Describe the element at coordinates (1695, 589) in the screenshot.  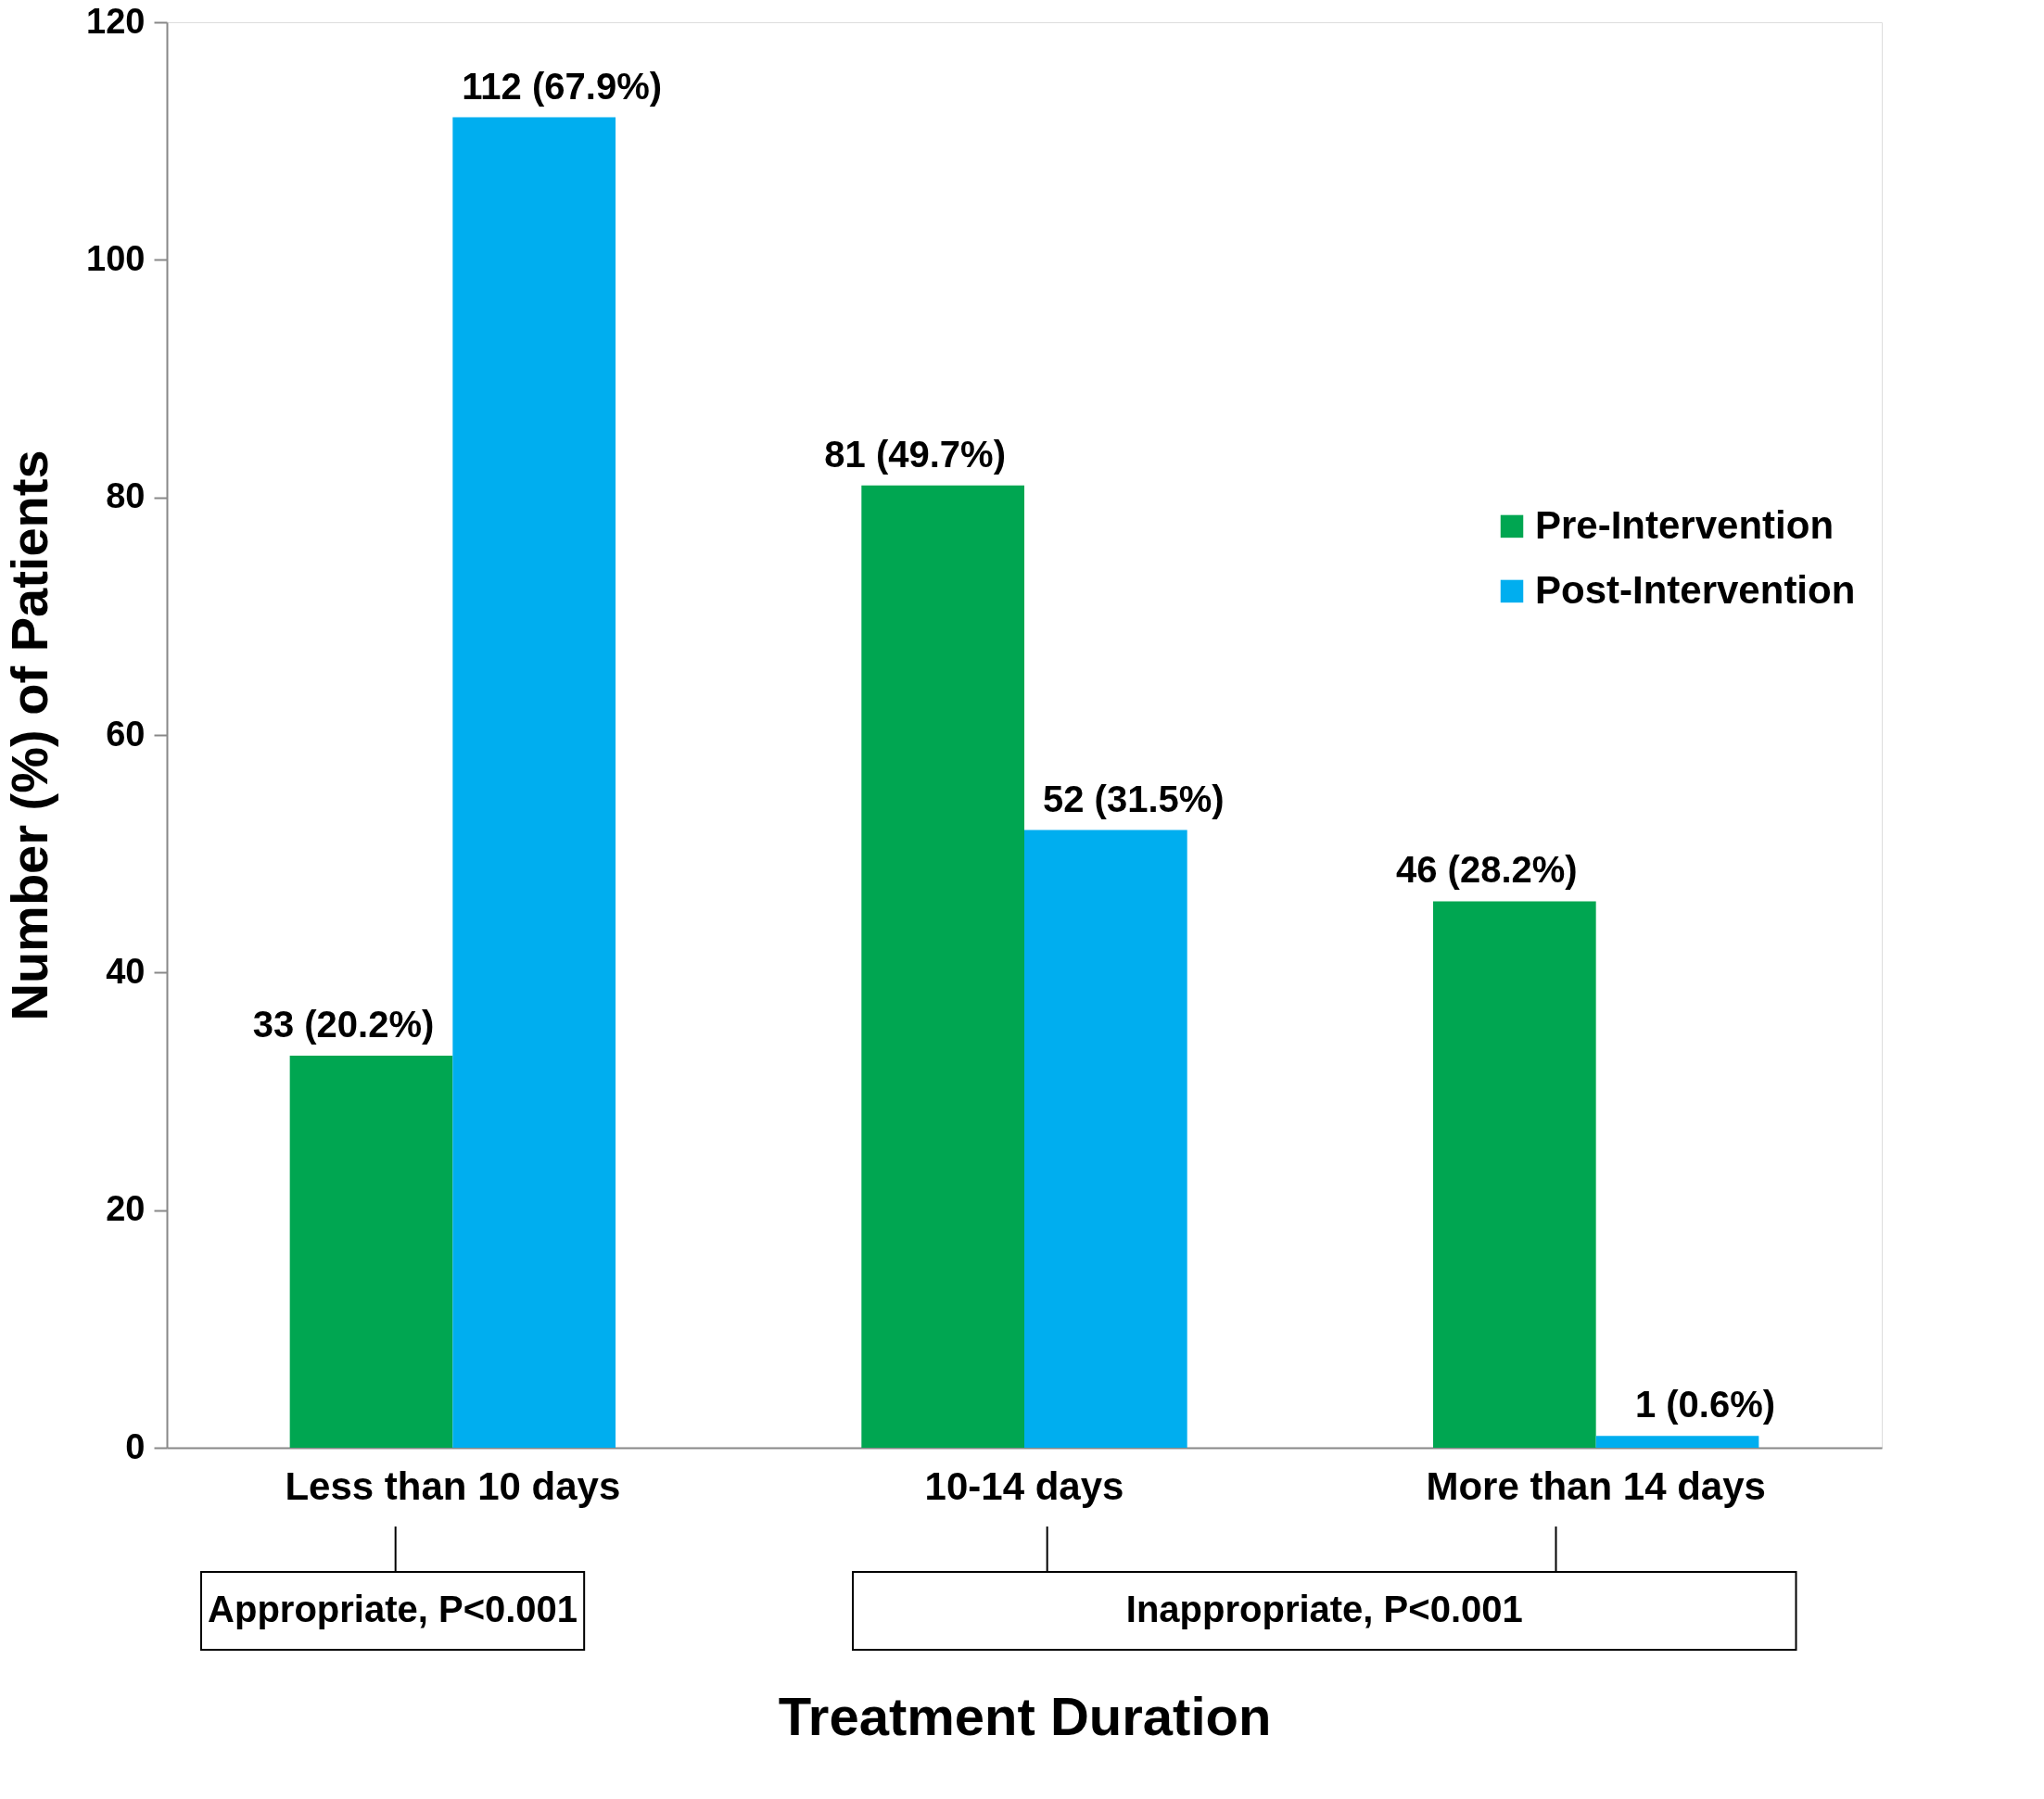
I see `legend-label: Post-Intervention` at that location.